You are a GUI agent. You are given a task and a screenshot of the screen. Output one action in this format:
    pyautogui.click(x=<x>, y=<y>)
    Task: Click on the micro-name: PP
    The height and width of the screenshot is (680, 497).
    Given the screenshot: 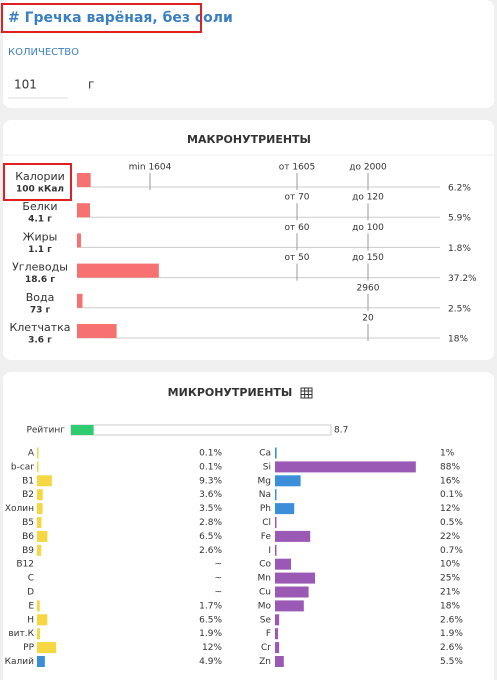 What is the action you would take?
    pyautogui.click(x=28, y=648)
    